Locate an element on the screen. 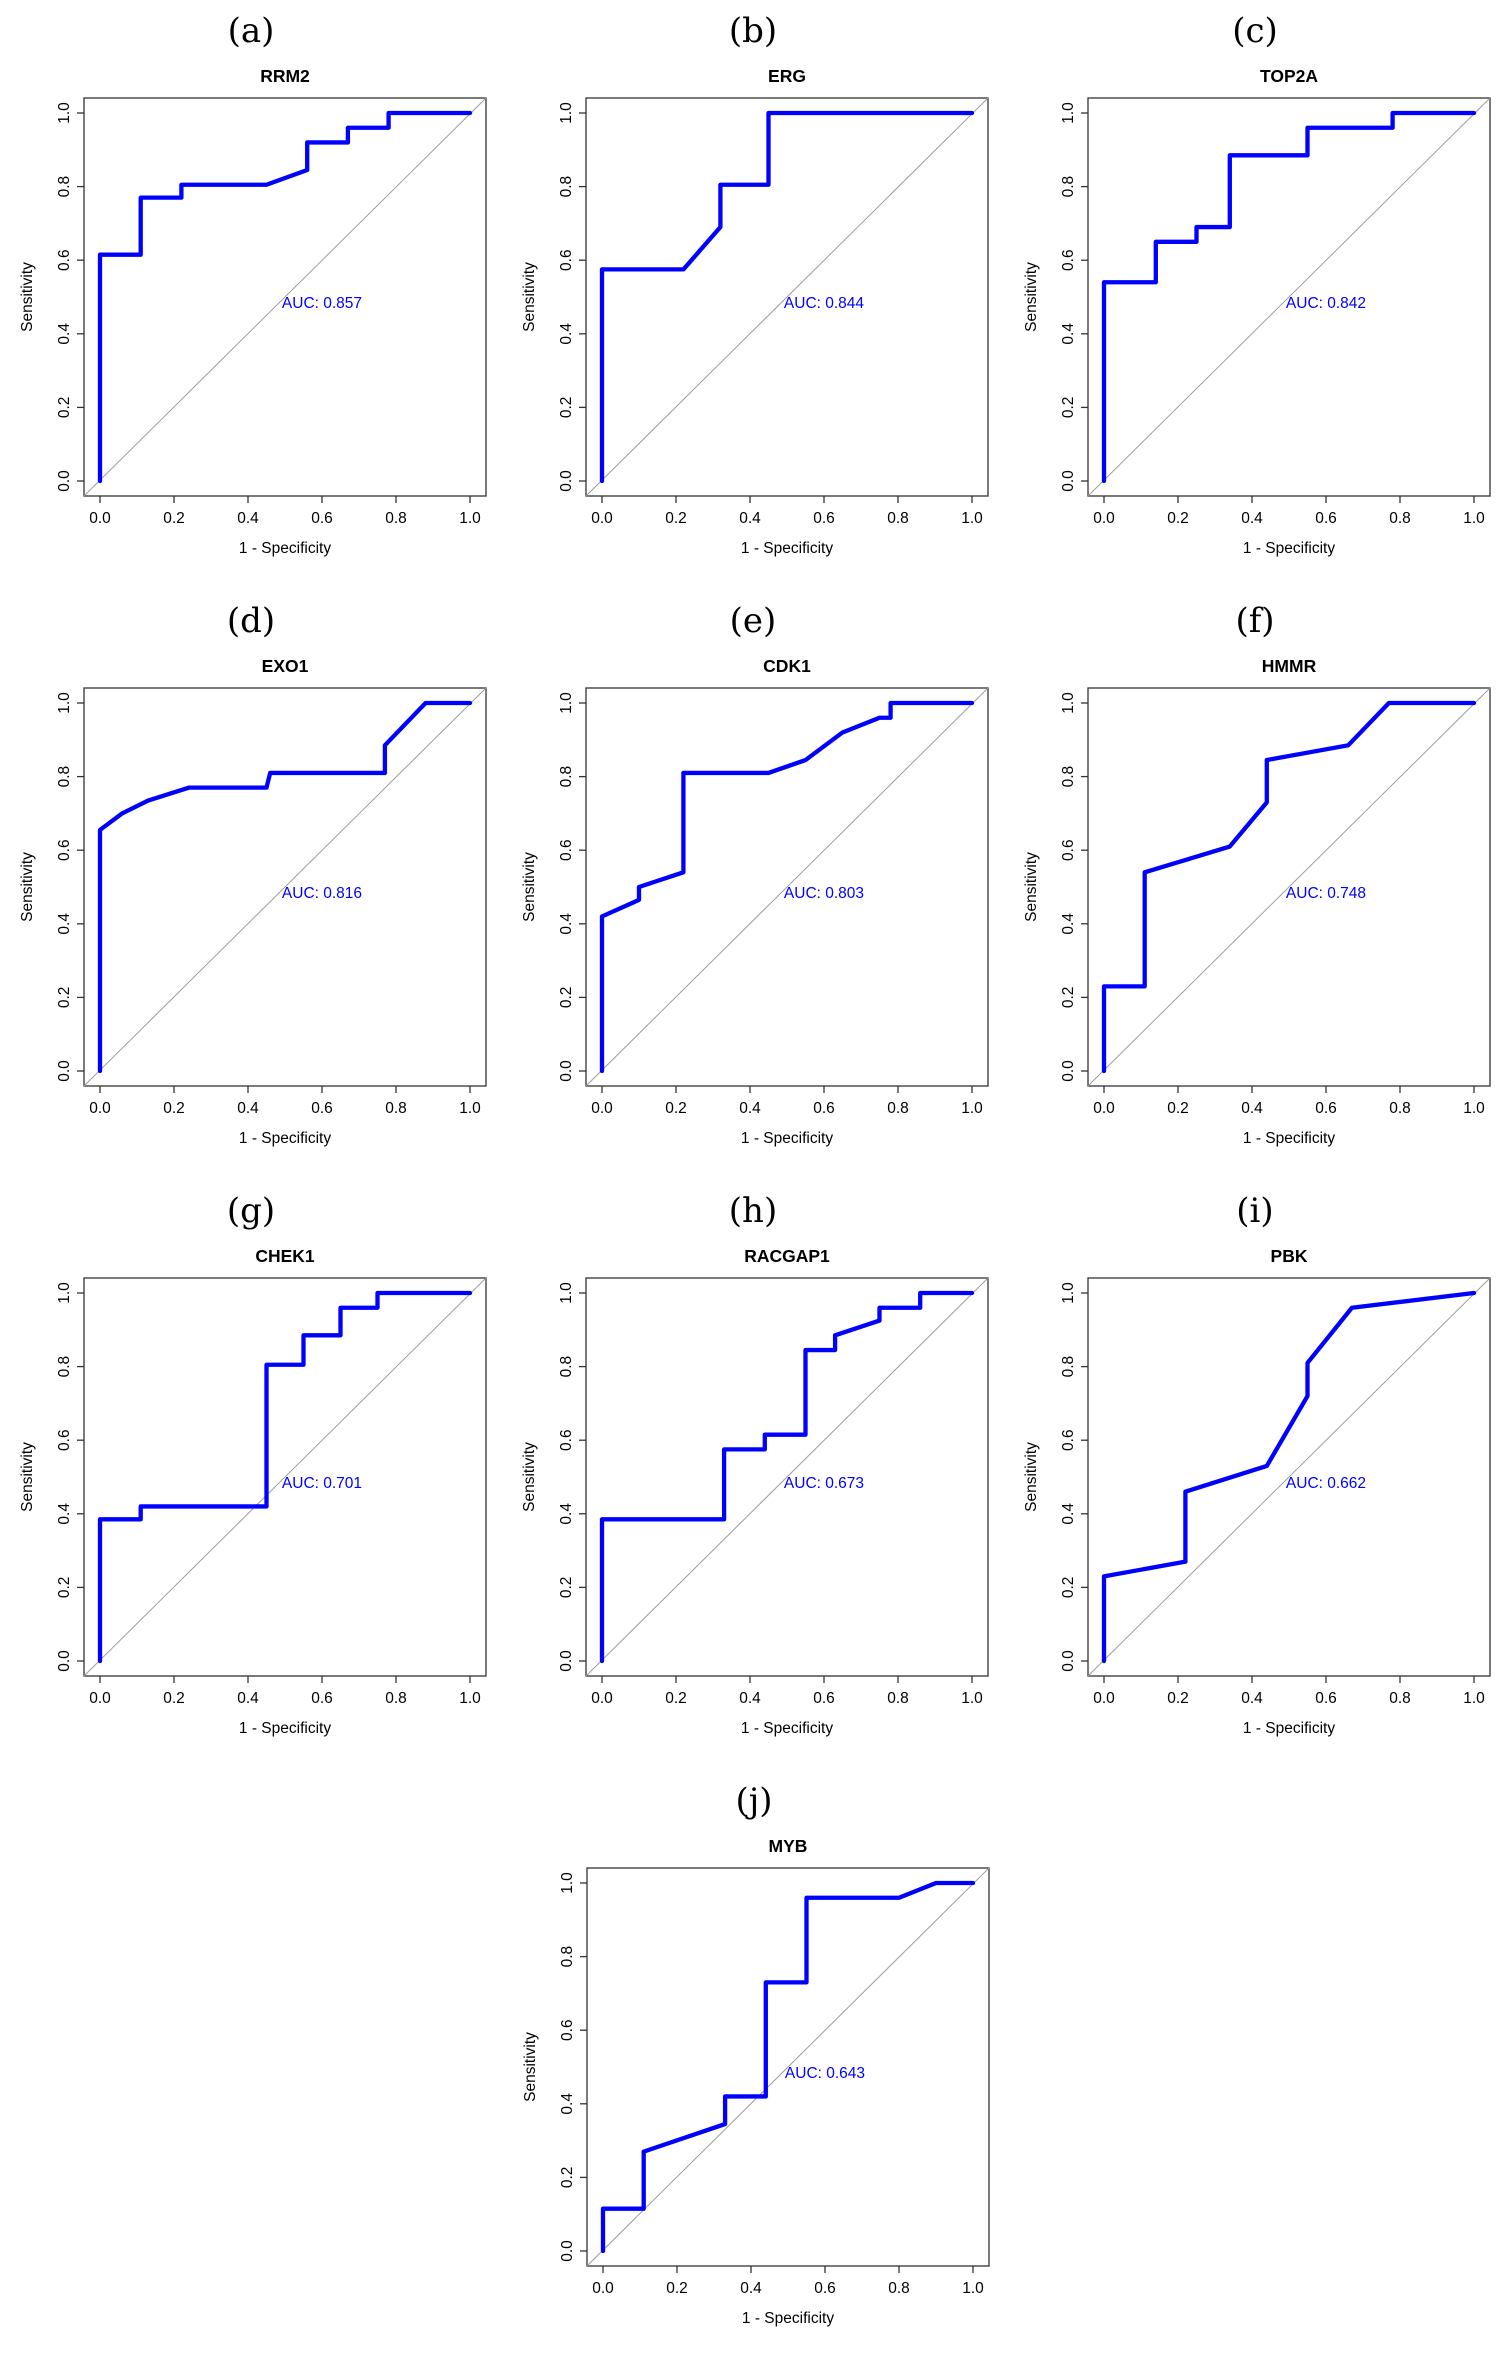  panel-caption-i: (i) is located at coordinates (1254, 1211).